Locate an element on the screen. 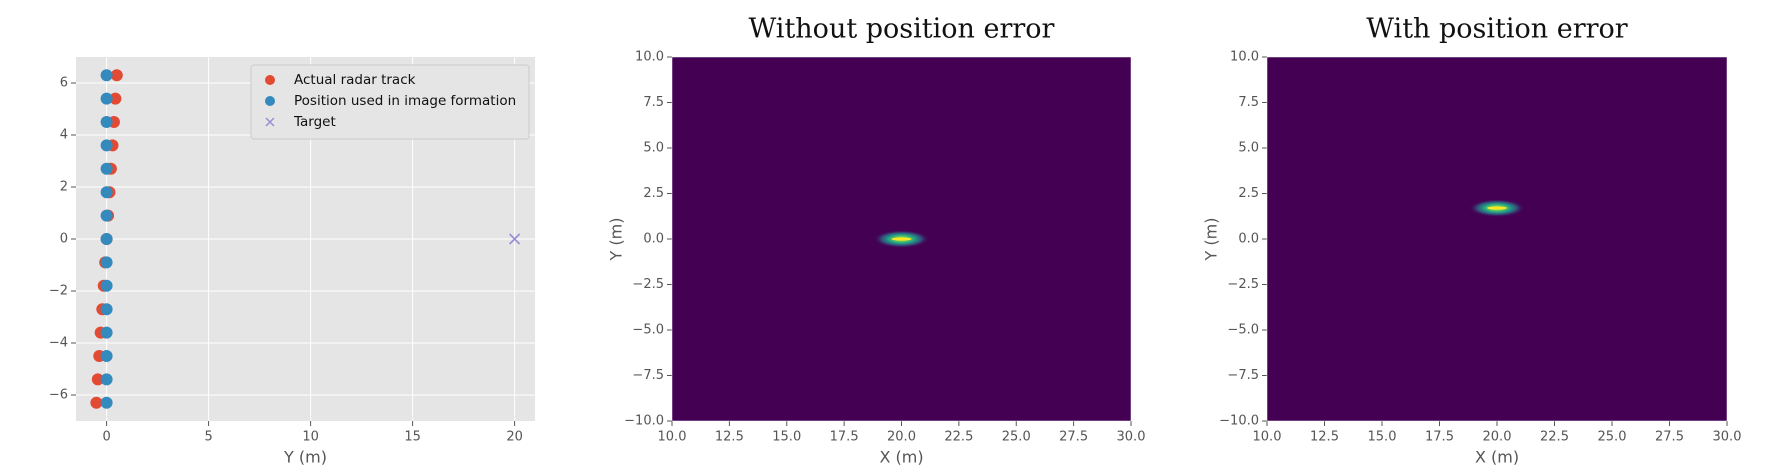 The width and height of the screenshot is (1788, 473). x-tick-label: 15 is located at coordinates (412, 437).